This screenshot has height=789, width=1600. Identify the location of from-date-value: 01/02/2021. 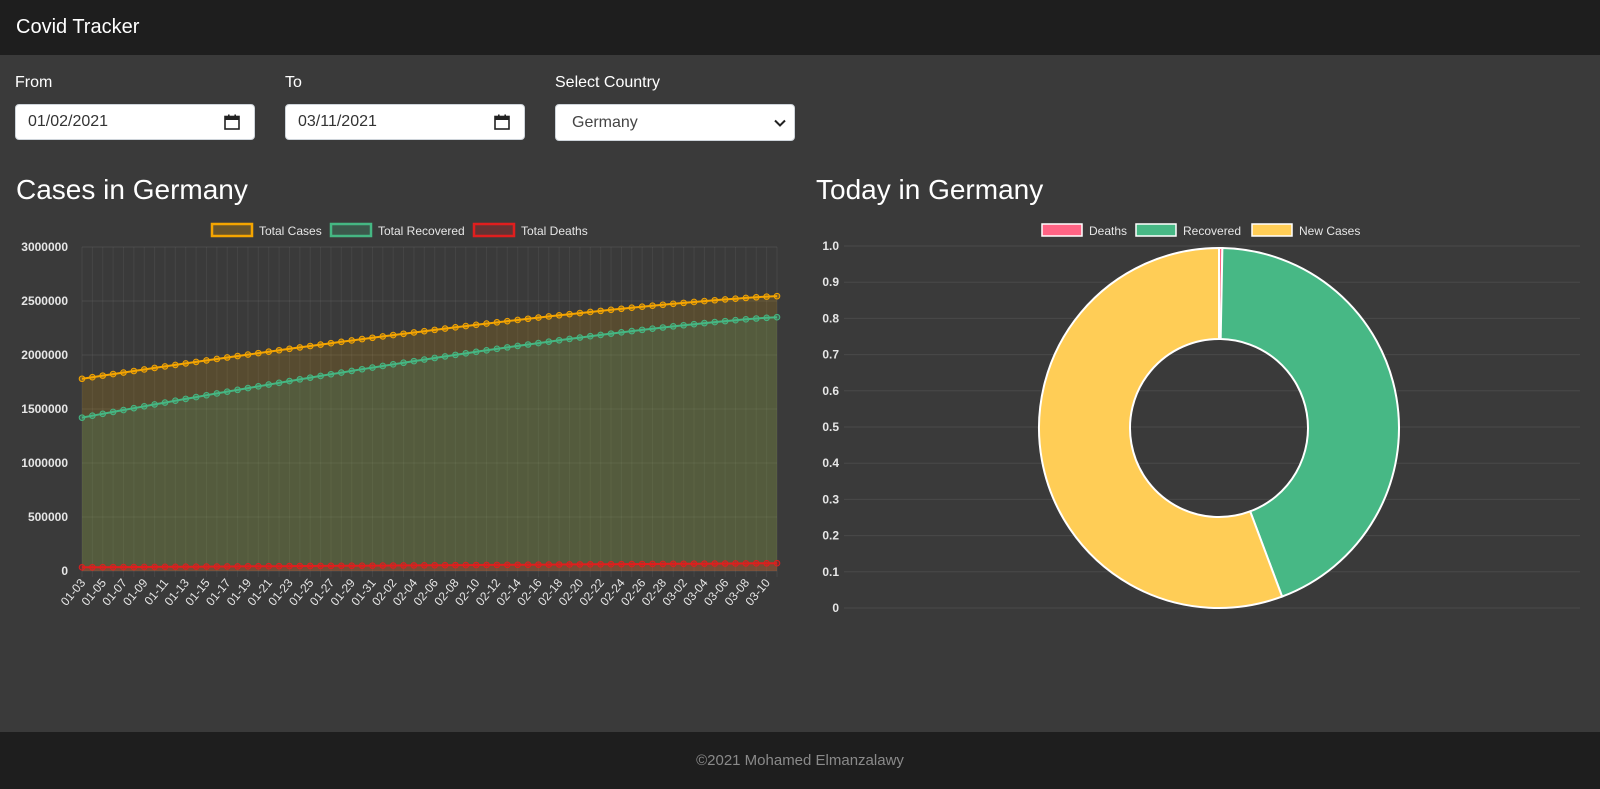
(68, 121).